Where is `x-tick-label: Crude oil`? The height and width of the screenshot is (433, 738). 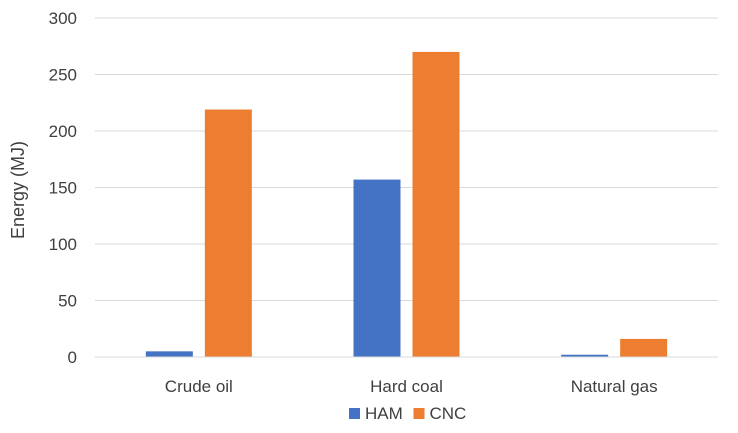 x-tick-label: Crude oil is located at coordinates (199, 386).